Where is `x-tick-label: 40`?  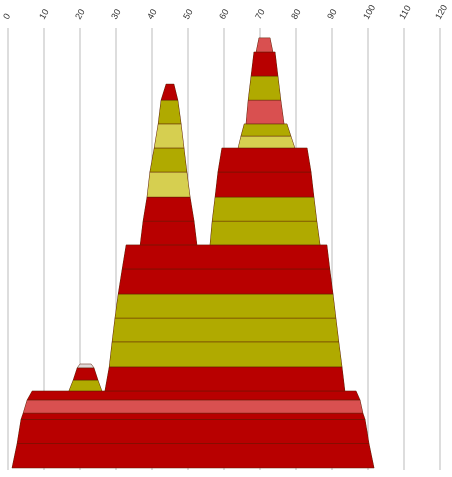 x-tick-label: 40 is located at coordinates (152, 14).